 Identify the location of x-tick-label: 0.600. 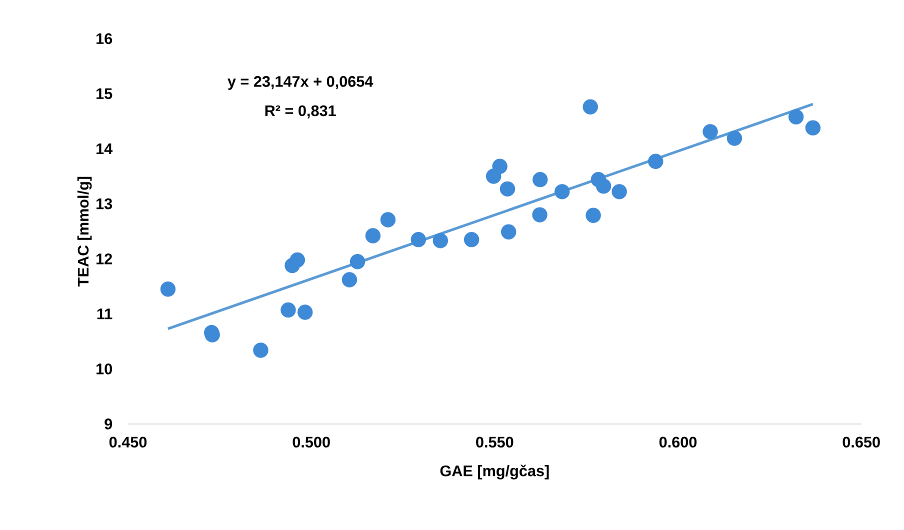
(678, 442).